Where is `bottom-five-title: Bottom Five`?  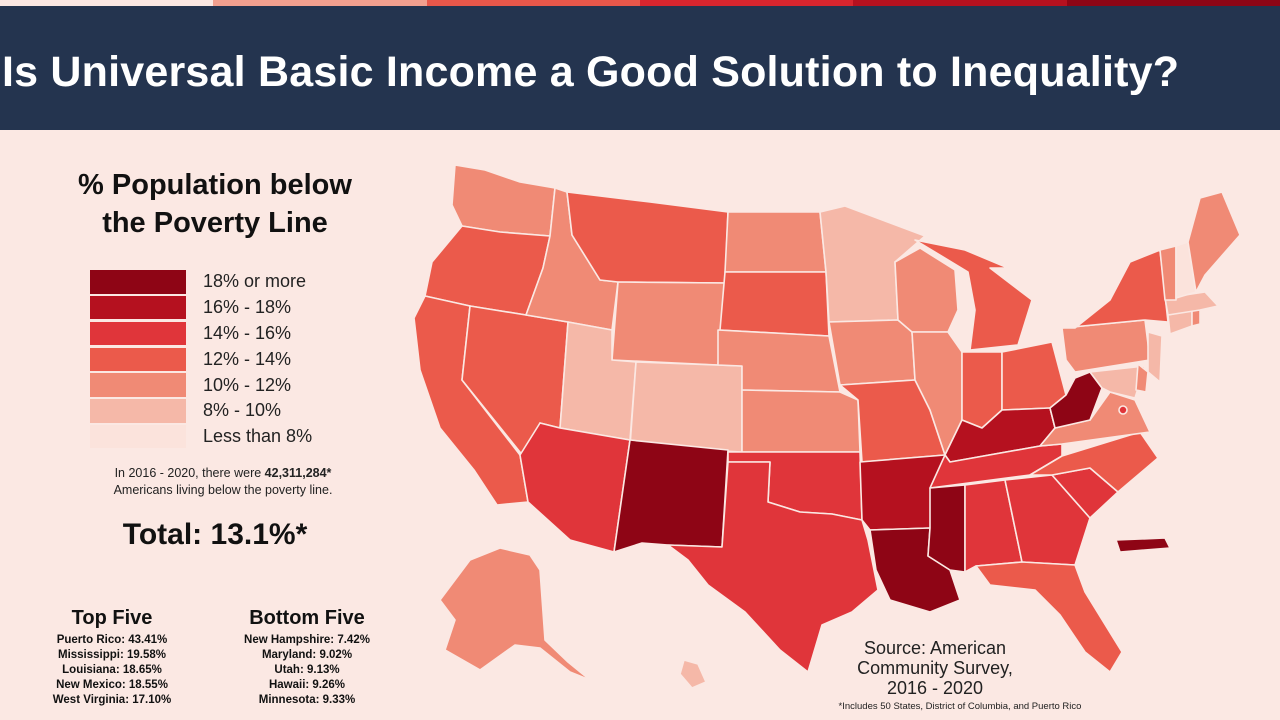
bottom-five-title: Bottom Five is located at coordinates (307, 618).